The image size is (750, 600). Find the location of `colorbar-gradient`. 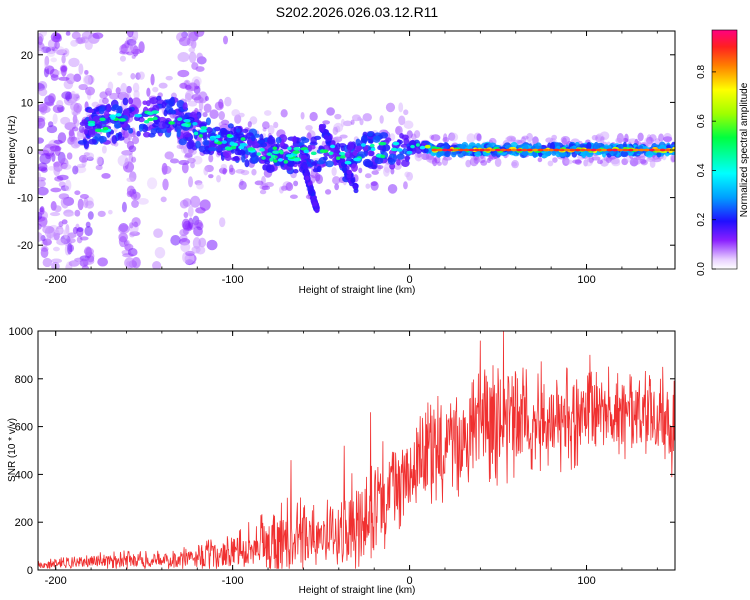

colorbar-gradient is located at coordinates (724, 149).